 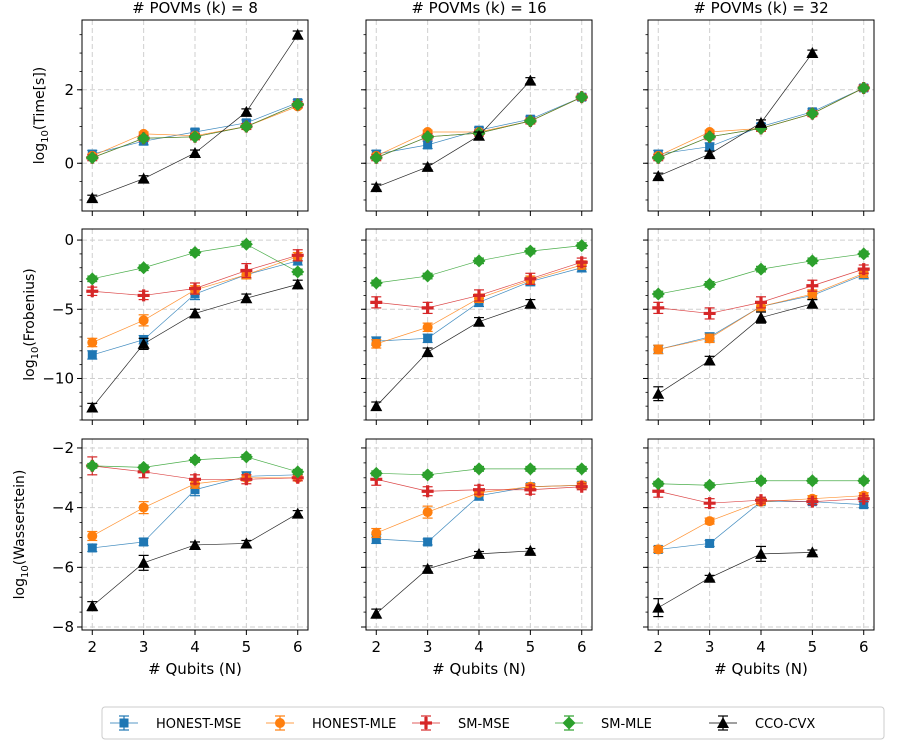 I want to click on subplot-r3-c3: 2 3 4 5 6 # Qubits (N), so click(x=759, y=558).